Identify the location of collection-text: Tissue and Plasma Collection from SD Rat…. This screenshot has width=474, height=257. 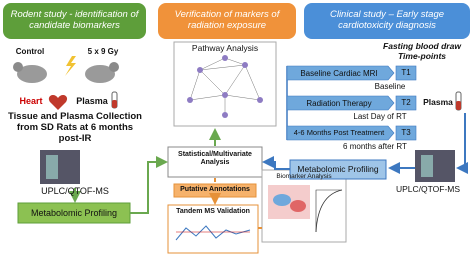
(75, 127).